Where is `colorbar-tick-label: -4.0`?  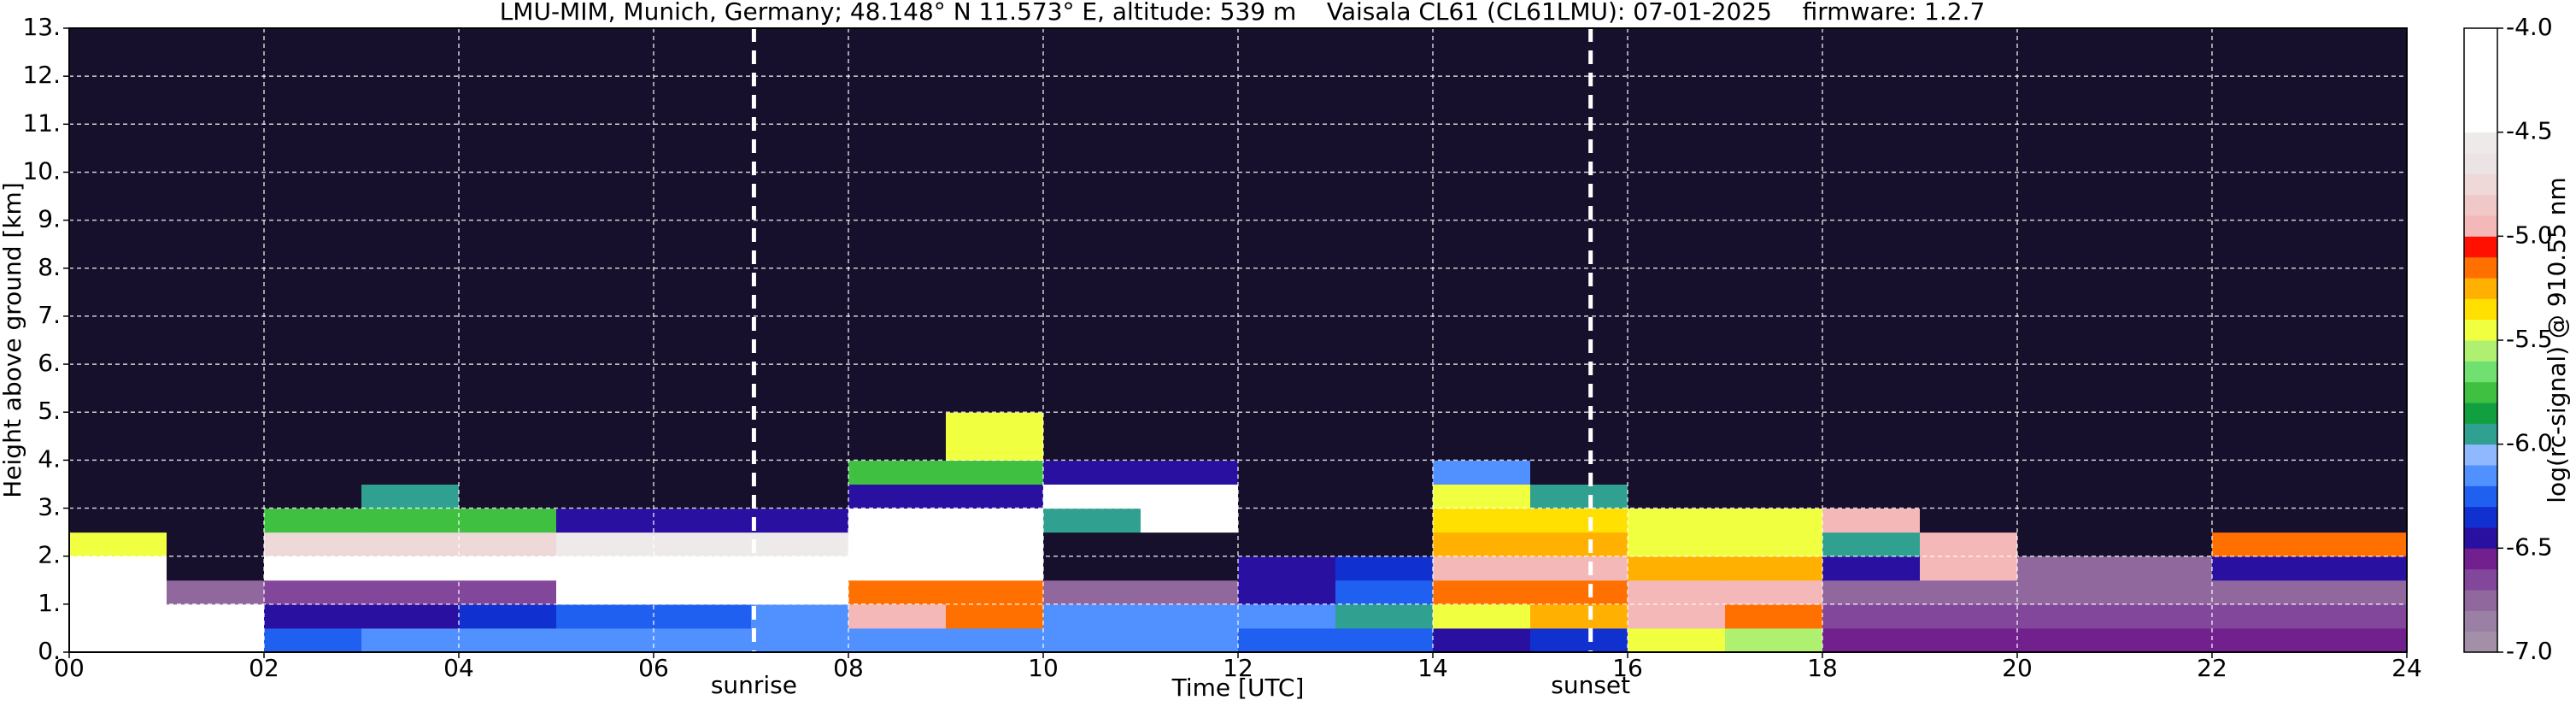
colorbar-tick-label: -4.0 is located at coordinates (2529, 27).